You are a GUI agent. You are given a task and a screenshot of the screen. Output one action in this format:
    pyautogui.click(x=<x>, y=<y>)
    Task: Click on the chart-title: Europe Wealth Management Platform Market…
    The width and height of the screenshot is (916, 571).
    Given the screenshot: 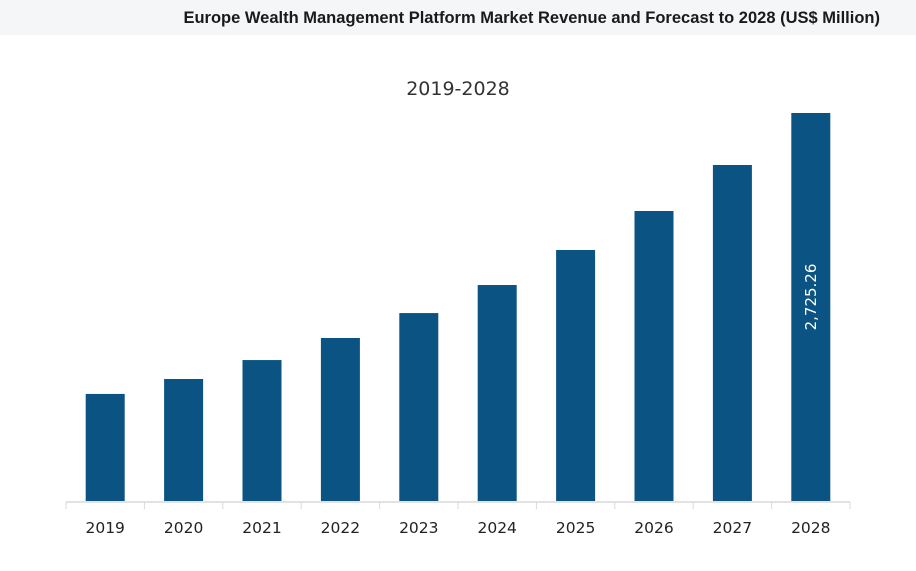 What is the action you would take?
    pyautogui.click(x=531, y=18)
    